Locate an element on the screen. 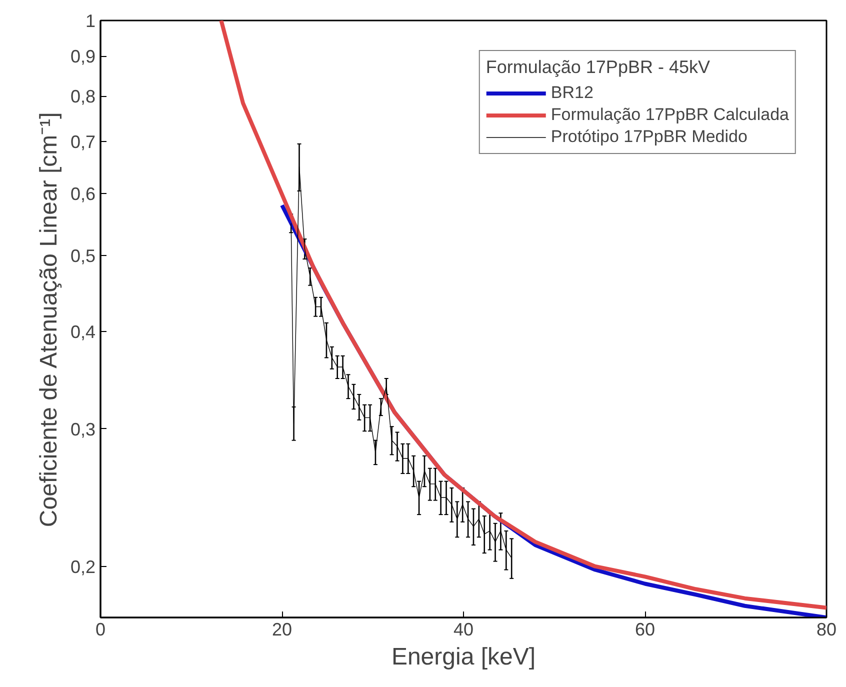  y-tick-label: 0,6 is located at coordinates (83, 194).